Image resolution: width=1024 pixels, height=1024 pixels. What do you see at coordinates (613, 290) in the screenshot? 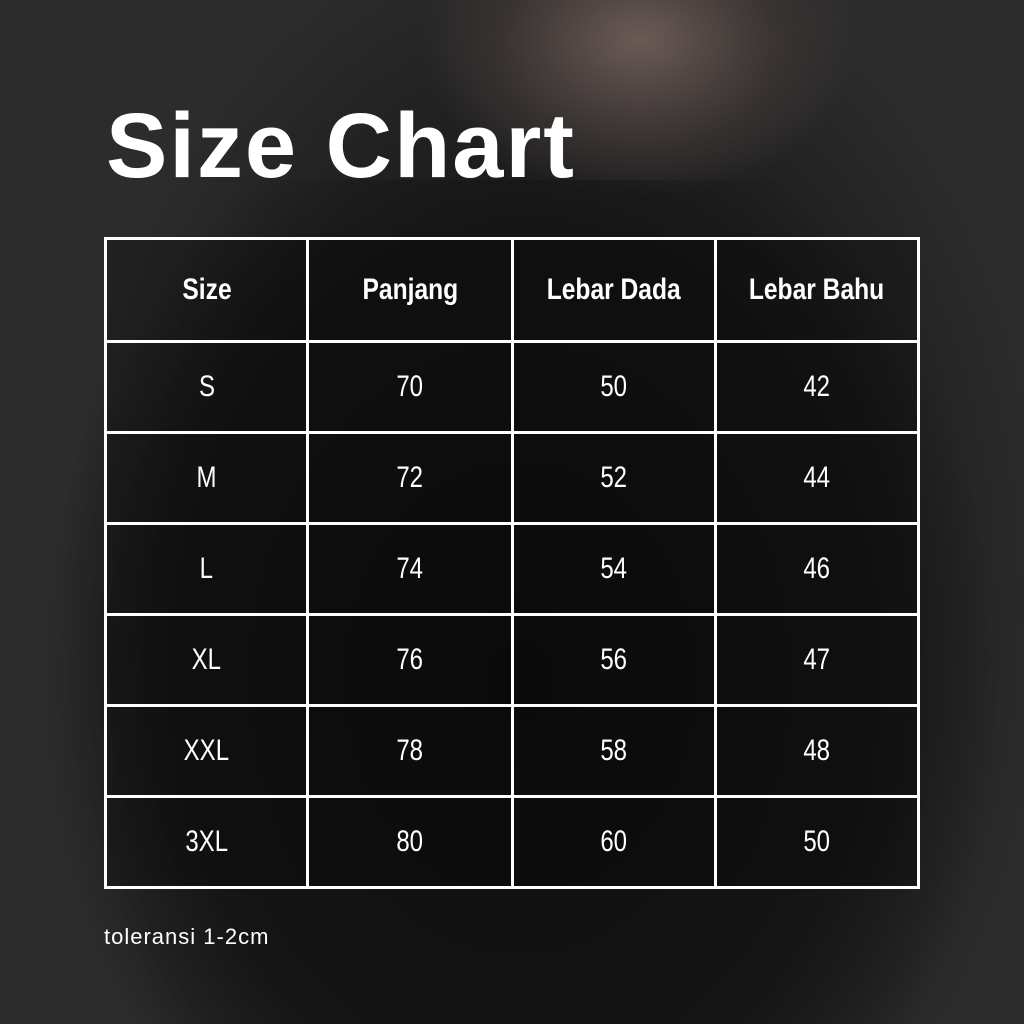
I see `header-lebar-dada: Lebar Dada` at bounding box center [613, 290].